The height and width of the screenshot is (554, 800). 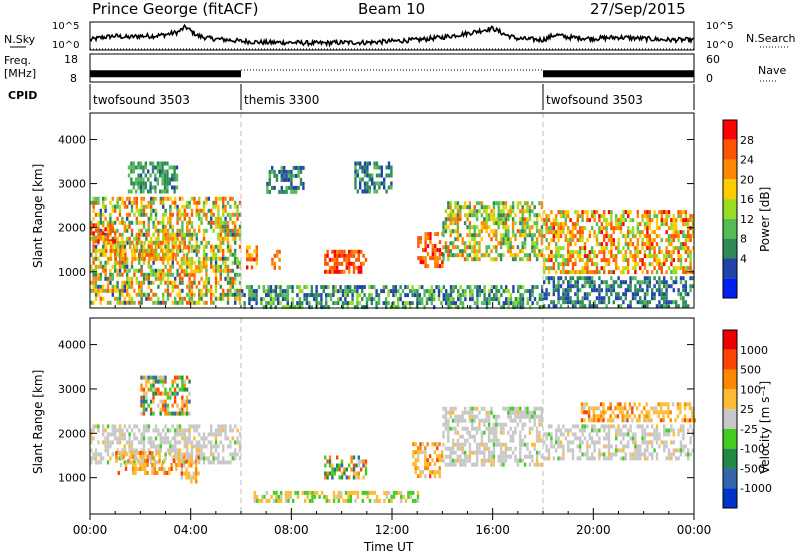 I want to click on nave-label: Nave, so click(x=772, y=70).